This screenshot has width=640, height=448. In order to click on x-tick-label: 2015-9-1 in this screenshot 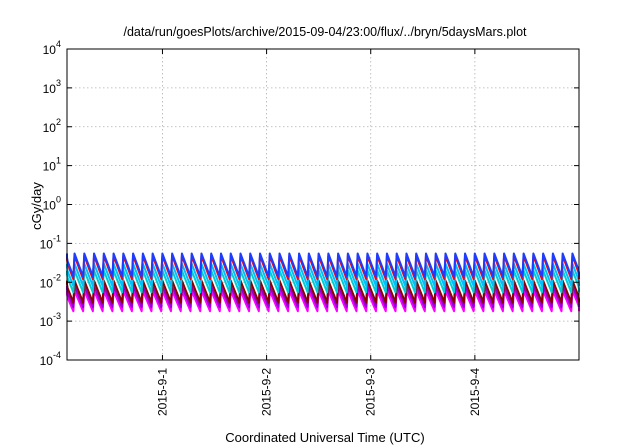, I will do `click(162, 392)`.